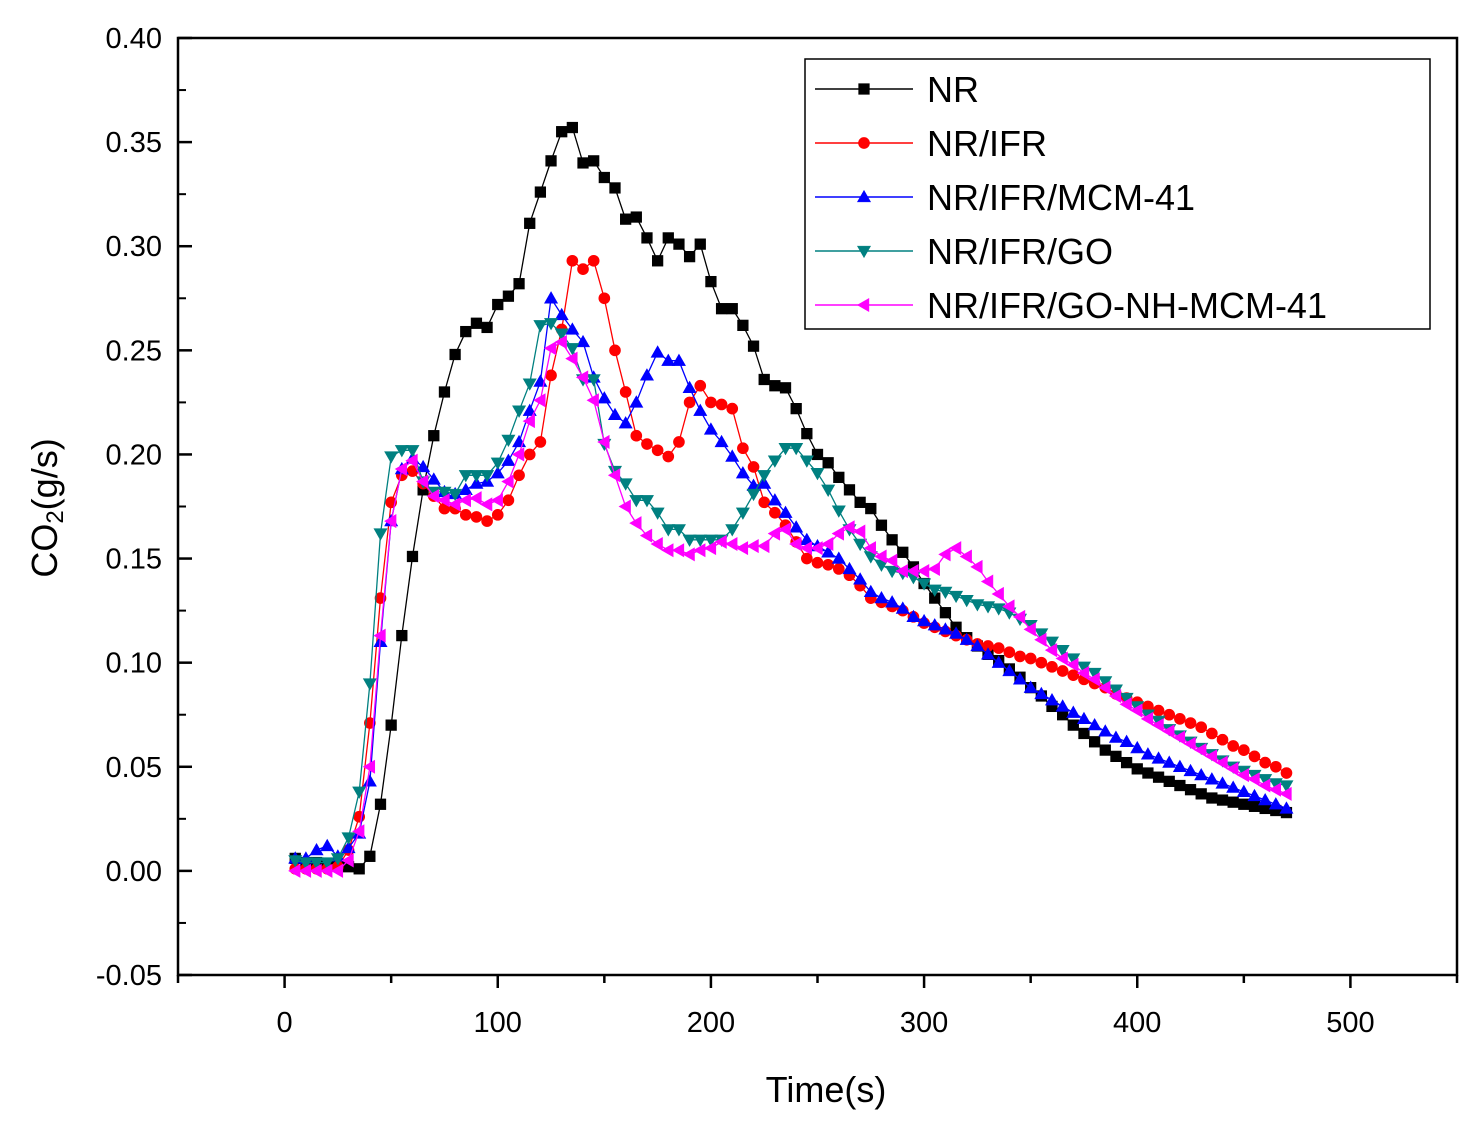 The image size is (1474, 1128). What do you see at coordinates (134, 455) in the screenshot?
I see `y-tick-label: 0.20` at bounding box center [134, 455].